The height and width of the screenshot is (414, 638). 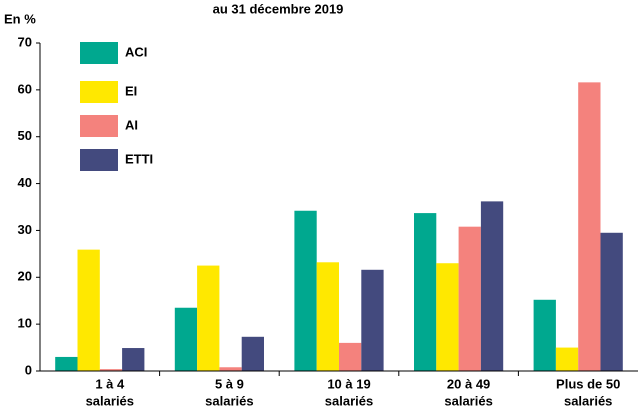 I want to click on y-tick-label: 70, so click(x=25, y=41).